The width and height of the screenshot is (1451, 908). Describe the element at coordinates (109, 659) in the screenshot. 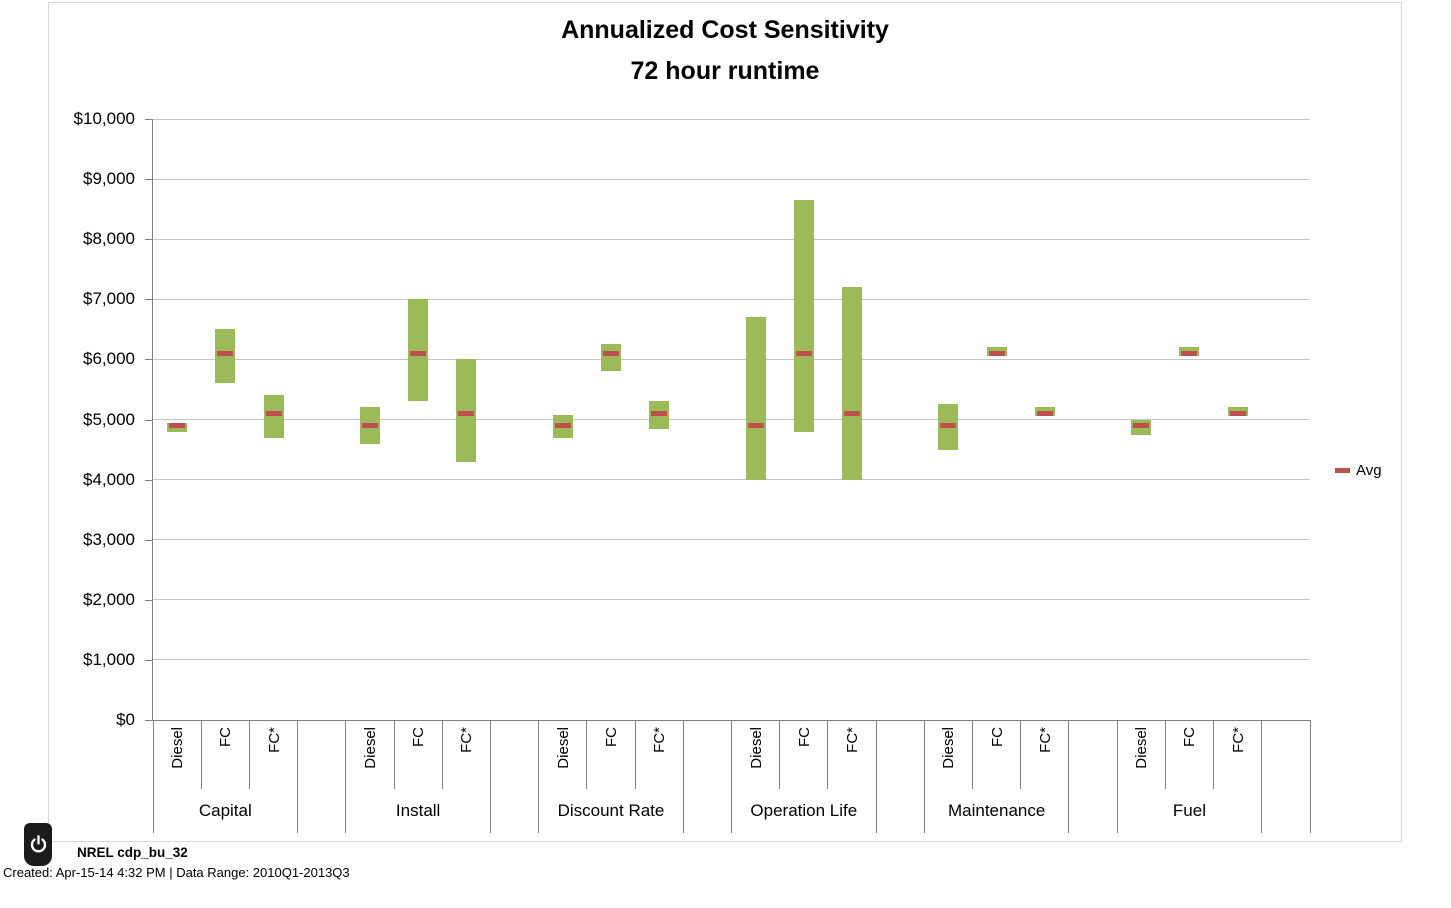

I see `y-axis-tick-label: $1,000` at that location.